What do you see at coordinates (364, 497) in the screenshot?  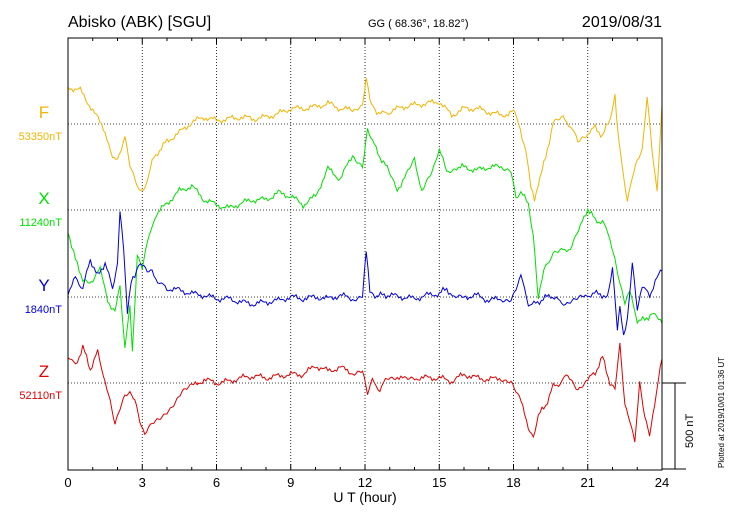 I see `x-axis-label: U T (hour)` at bounding box center [364, 497].